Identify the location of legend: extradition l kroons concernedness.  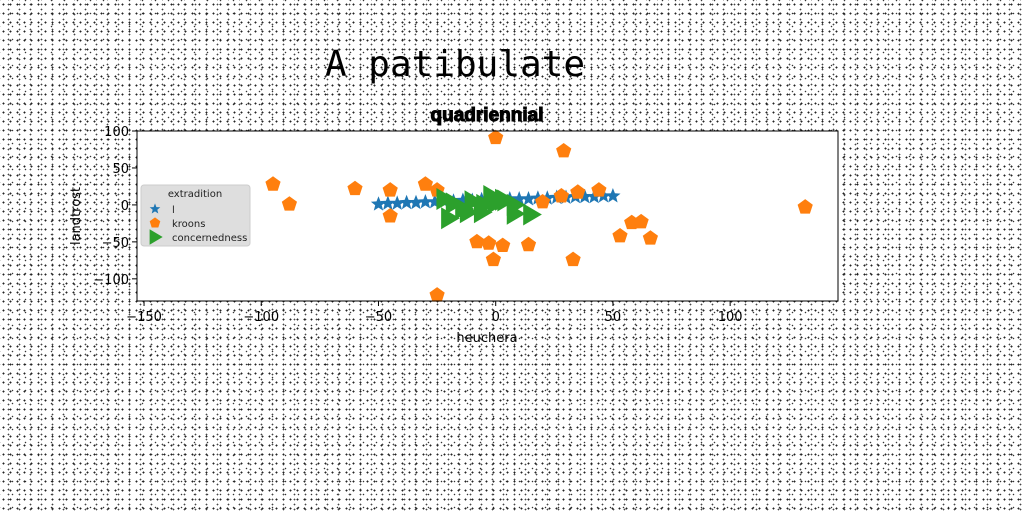
(195, 215).